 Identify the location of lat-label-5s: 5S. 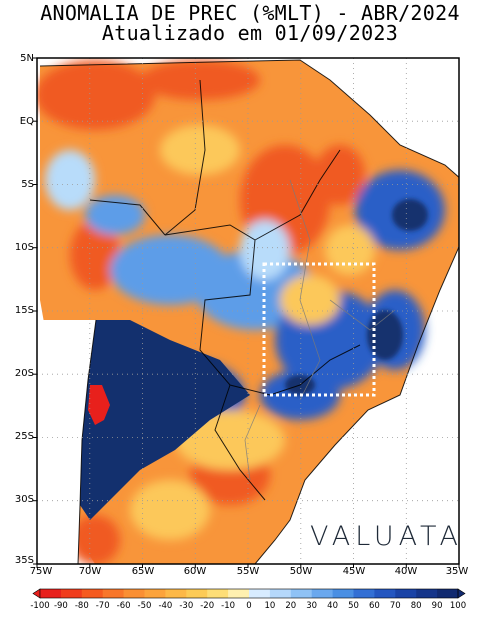
(27, 184).